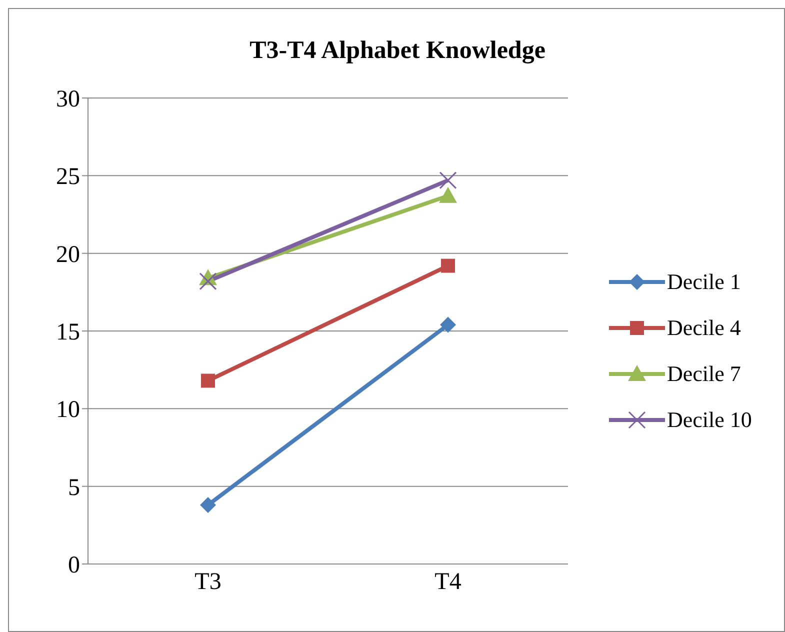 This screenshot has width=785, height=632. Describe the element at coordinates (68, 177) in the screenshot. I see `y-tick-label: 25` at that location.